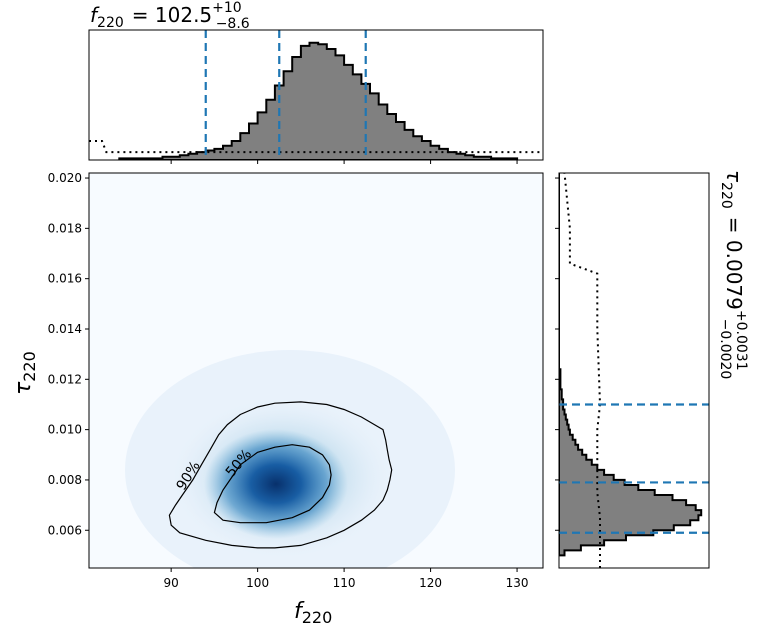 This screenshot has height=635, width=757. What do you see at coordinates (65, 430) in the screenshot?
I see `y-tick-label: 0.010` at bounding box center [65, 430].